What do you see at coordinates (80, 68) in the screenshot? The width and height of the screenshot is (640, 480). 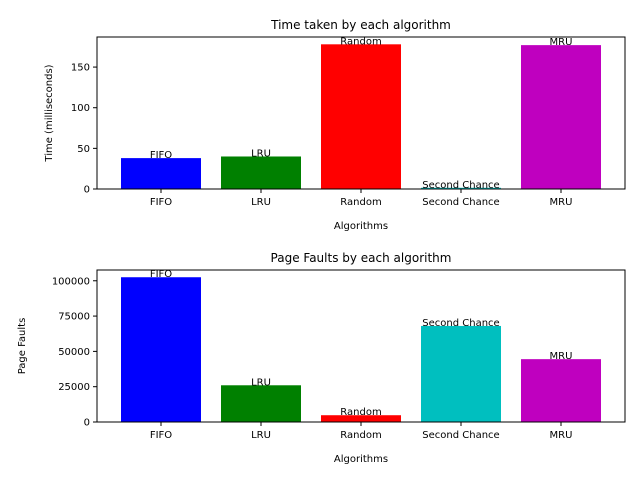 I see `y-tick-label: 150` at bounding box center [80, 68].